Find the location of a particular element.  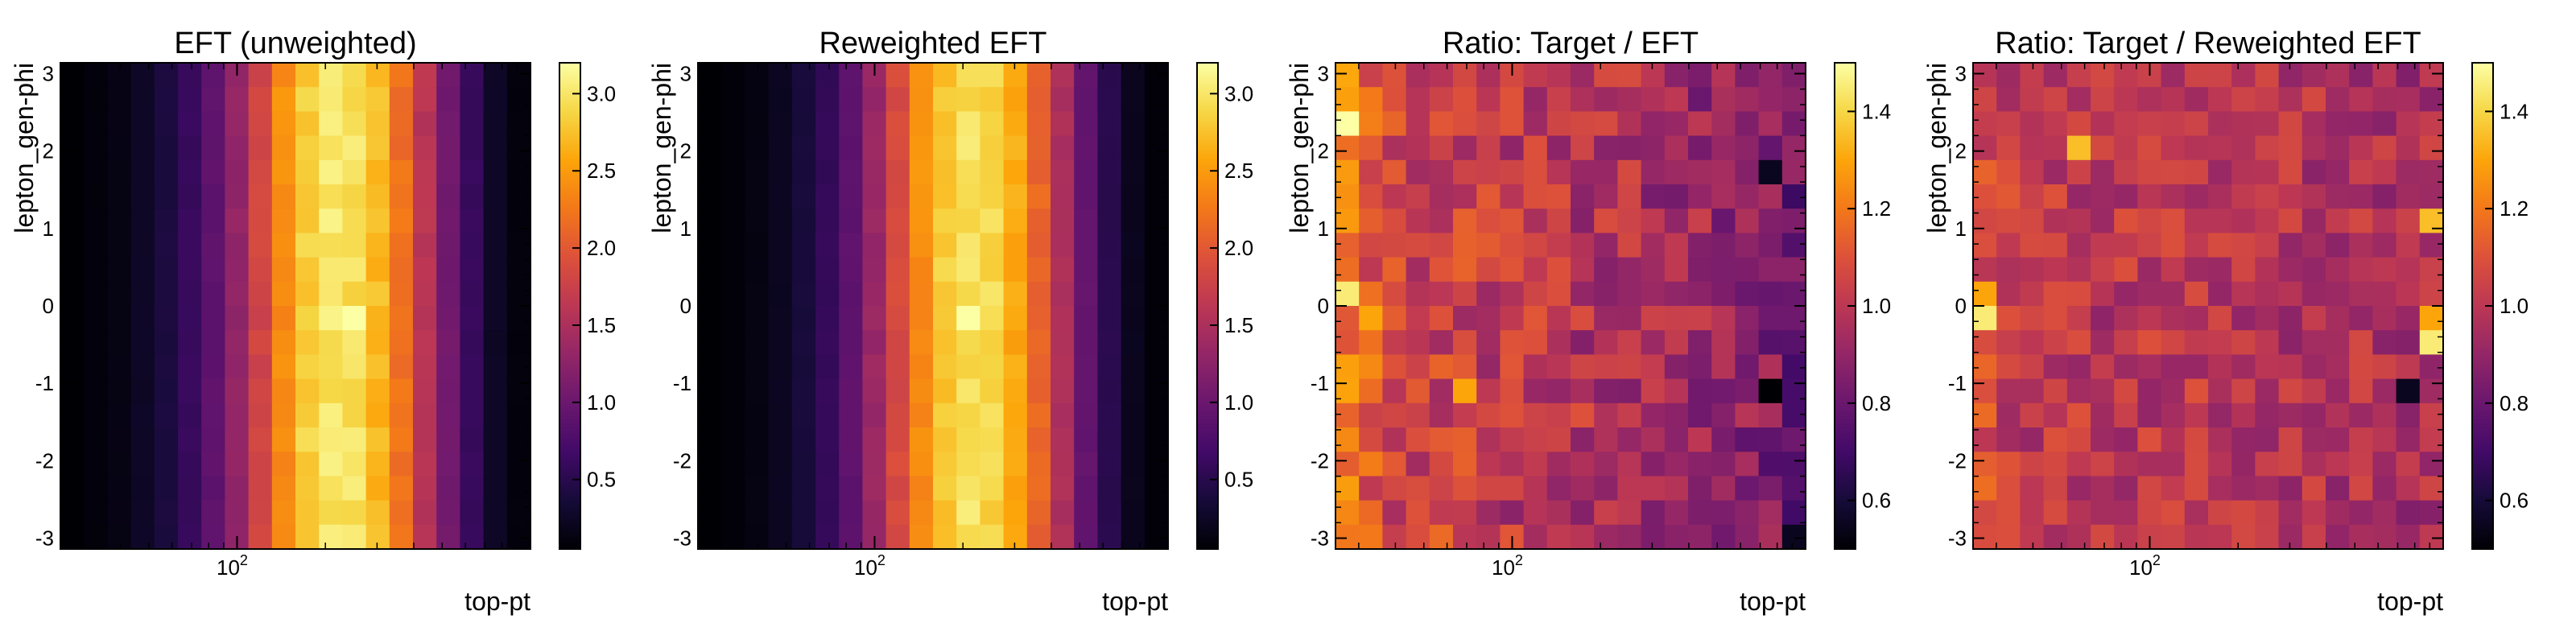

y-tick-label: -3 is located at coordinates (44, 538).